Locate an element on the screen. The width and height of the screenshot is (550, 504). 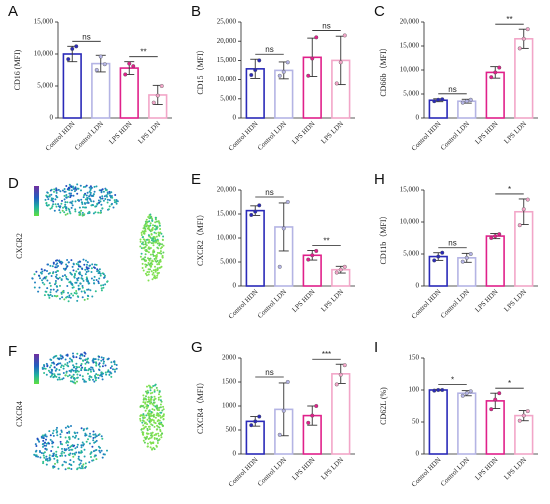
y-tick-label: 20,000 is located at coordinates (227, 190).